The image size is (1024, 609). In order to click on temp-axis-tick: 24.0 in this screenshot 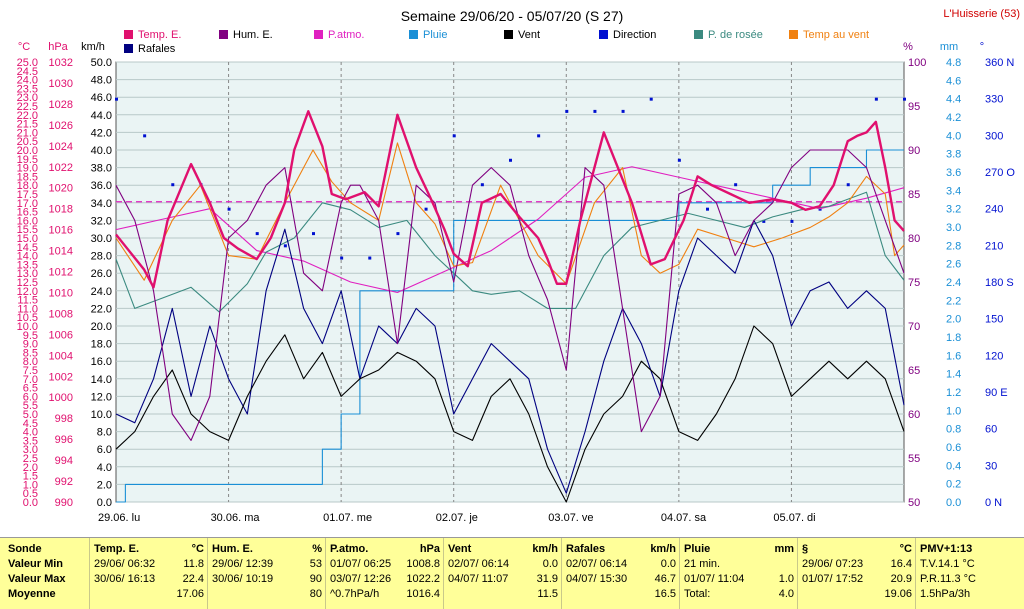, I will do `click(27, 81)`.